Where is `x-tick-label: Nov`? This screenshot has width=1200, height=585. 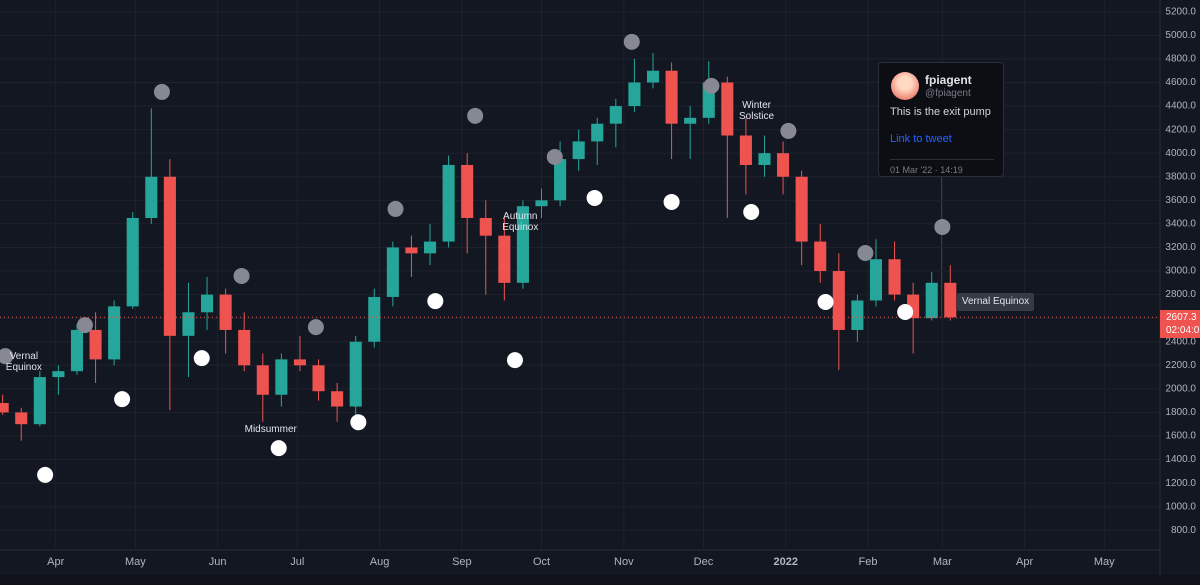 x-tick-label: Nov is located at coordinates (624, 562).